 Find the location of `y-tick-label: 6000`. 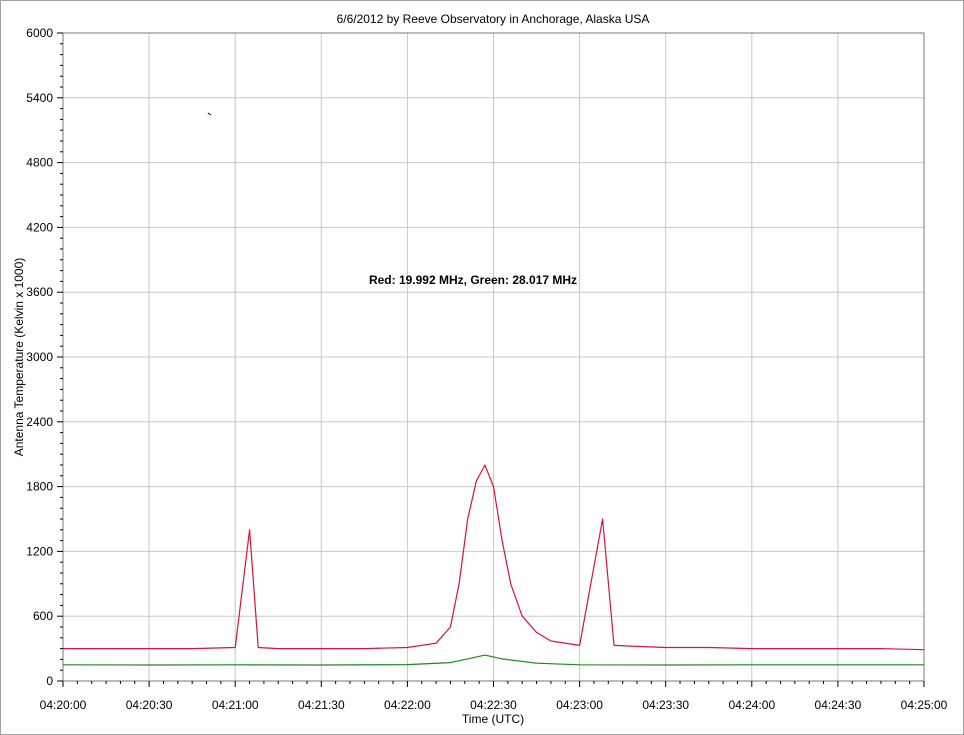

y-tick-label: 6000 is located at coordinates (39, 33).